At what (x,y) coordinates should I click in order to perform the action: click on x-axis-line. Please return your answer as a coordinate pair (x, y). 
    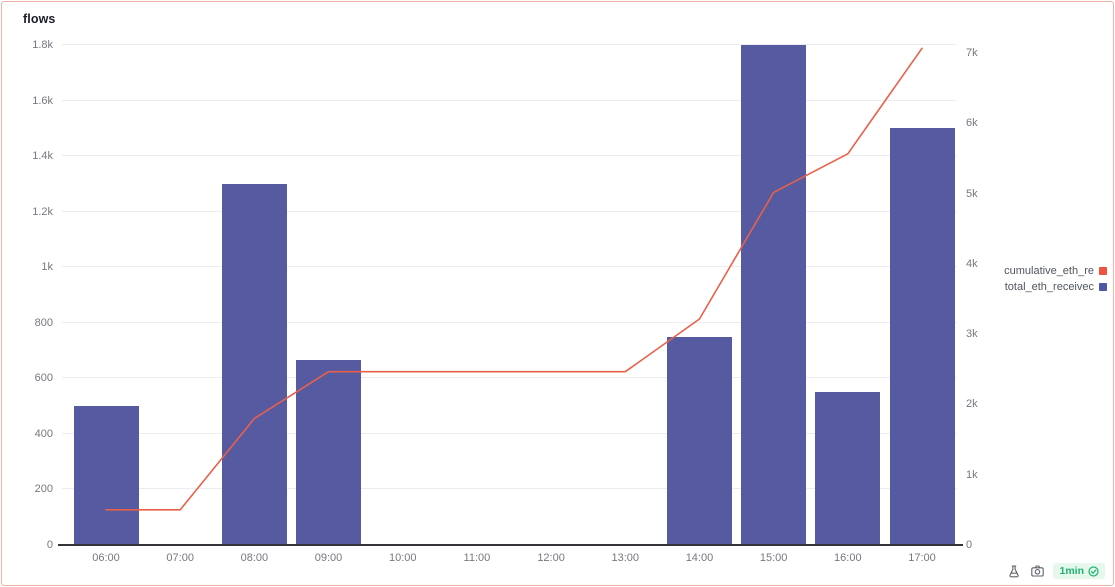
    Looking at the image, I should click on (510, 545).